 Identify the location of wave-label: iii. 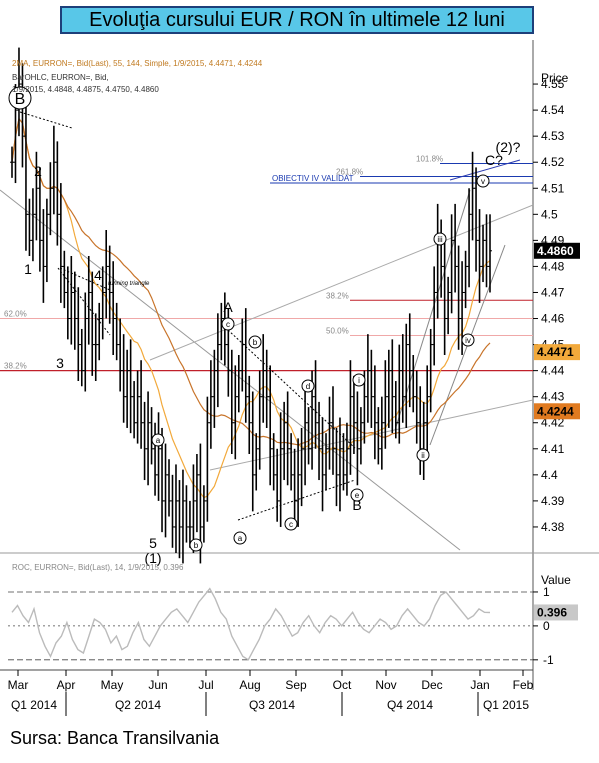
(440, 239).